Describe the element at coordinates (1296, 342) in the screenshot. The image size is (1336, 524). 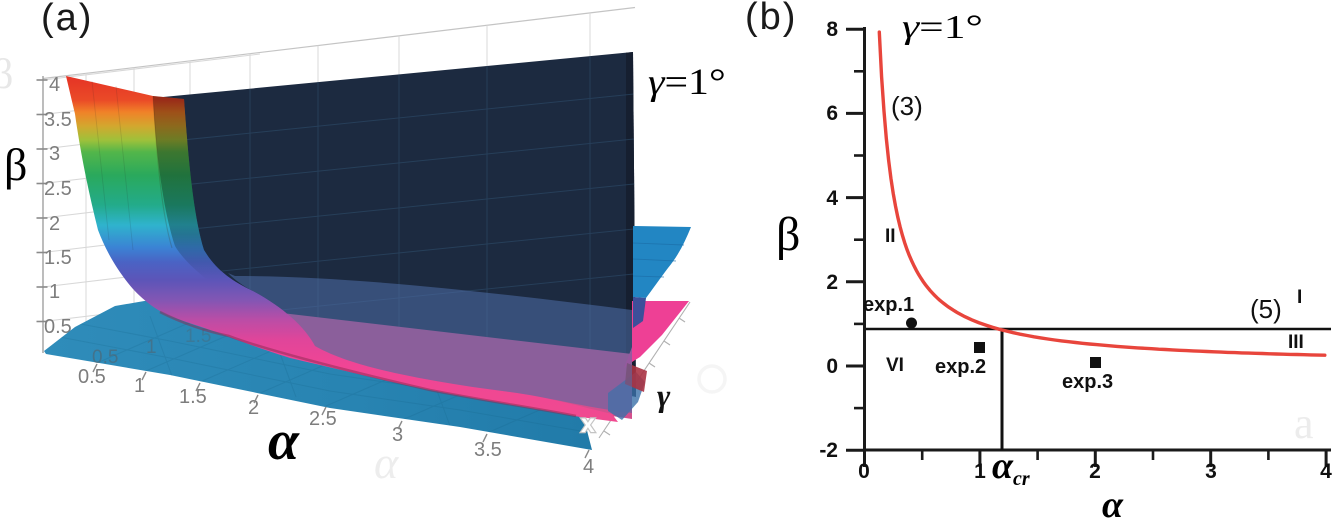
I see `svg-text: III` at that location.